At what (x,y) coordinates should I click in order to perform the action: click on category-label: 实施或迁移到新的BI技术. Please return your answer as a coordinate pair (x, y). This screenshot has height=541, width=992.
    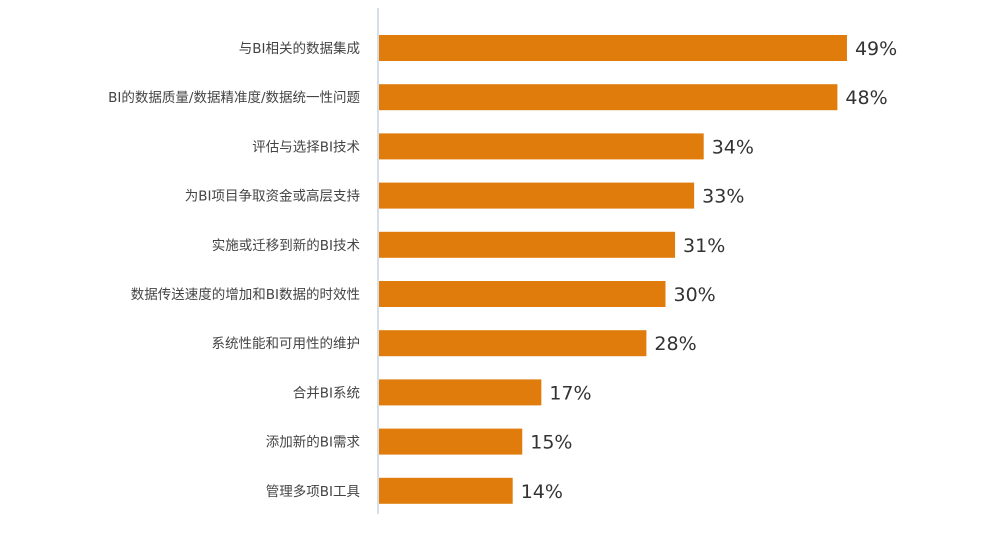
    Looking at the image, I should click on (286, 246).